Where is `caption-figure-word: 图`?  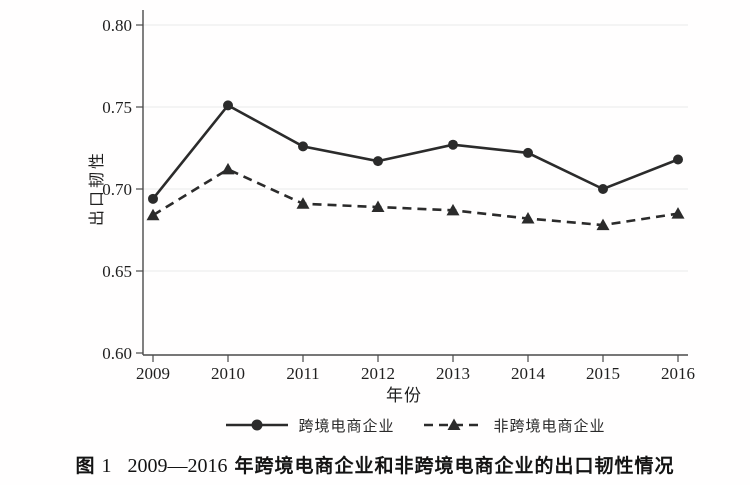 caption-figure-word: 图 is located at coordinates (85, 466).